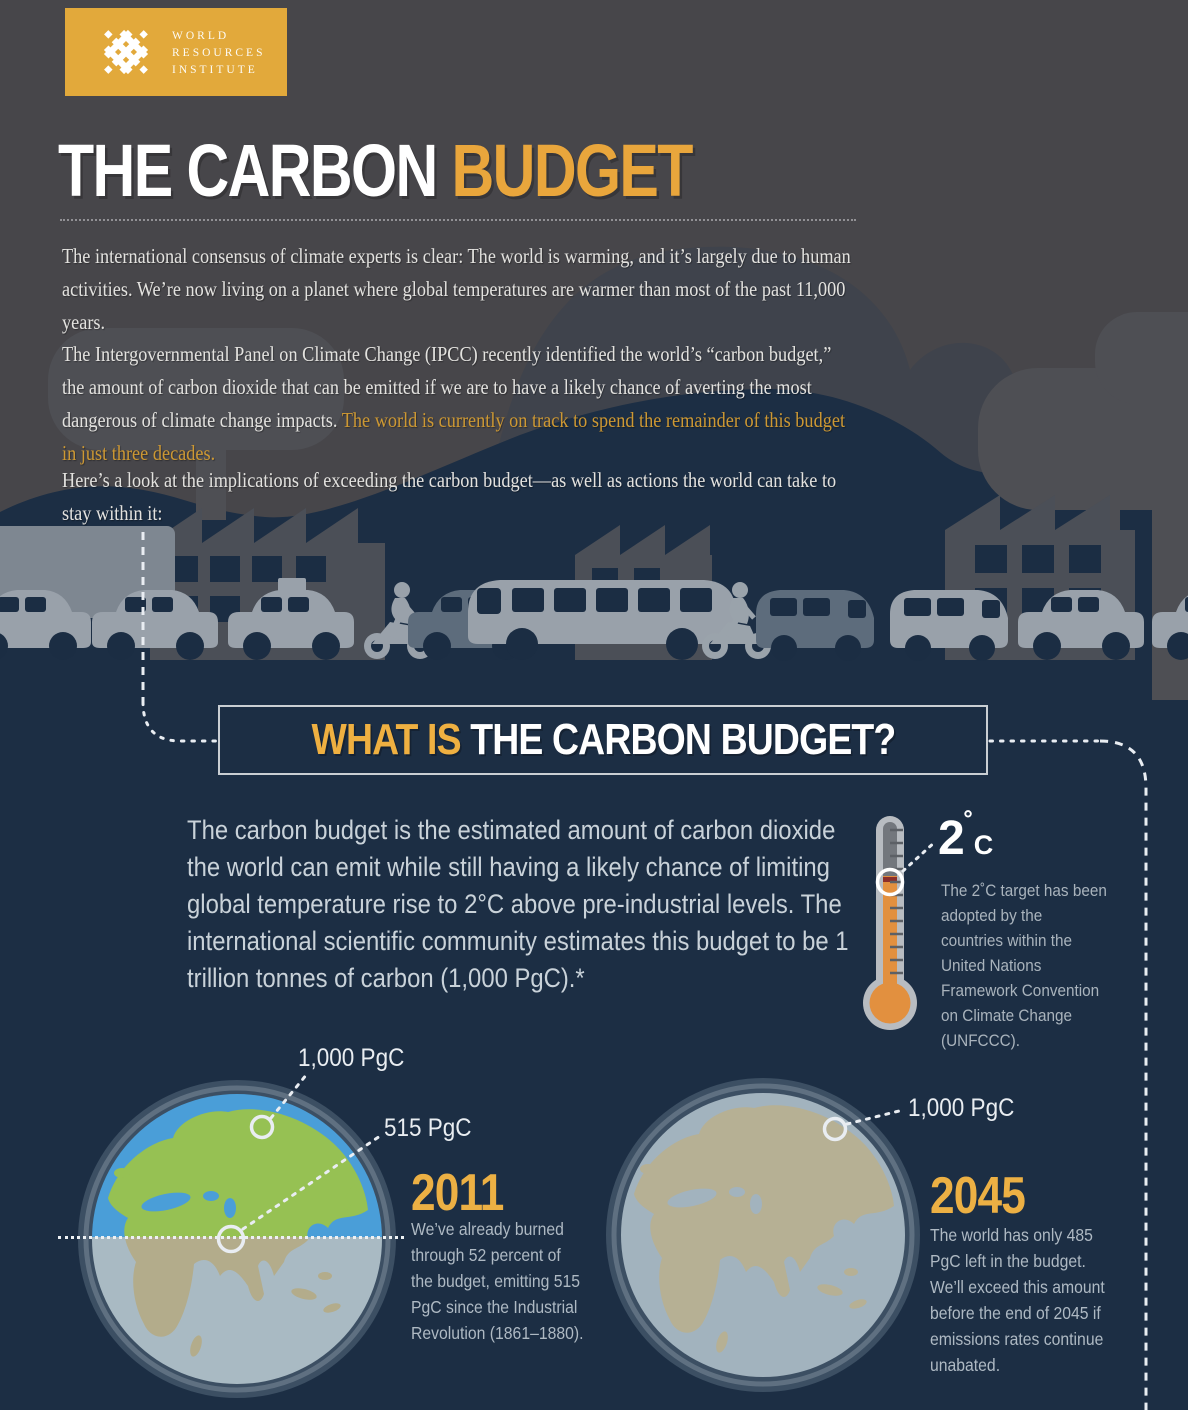  I want to click on temperature-target: 2˚C, so click(966, 836).